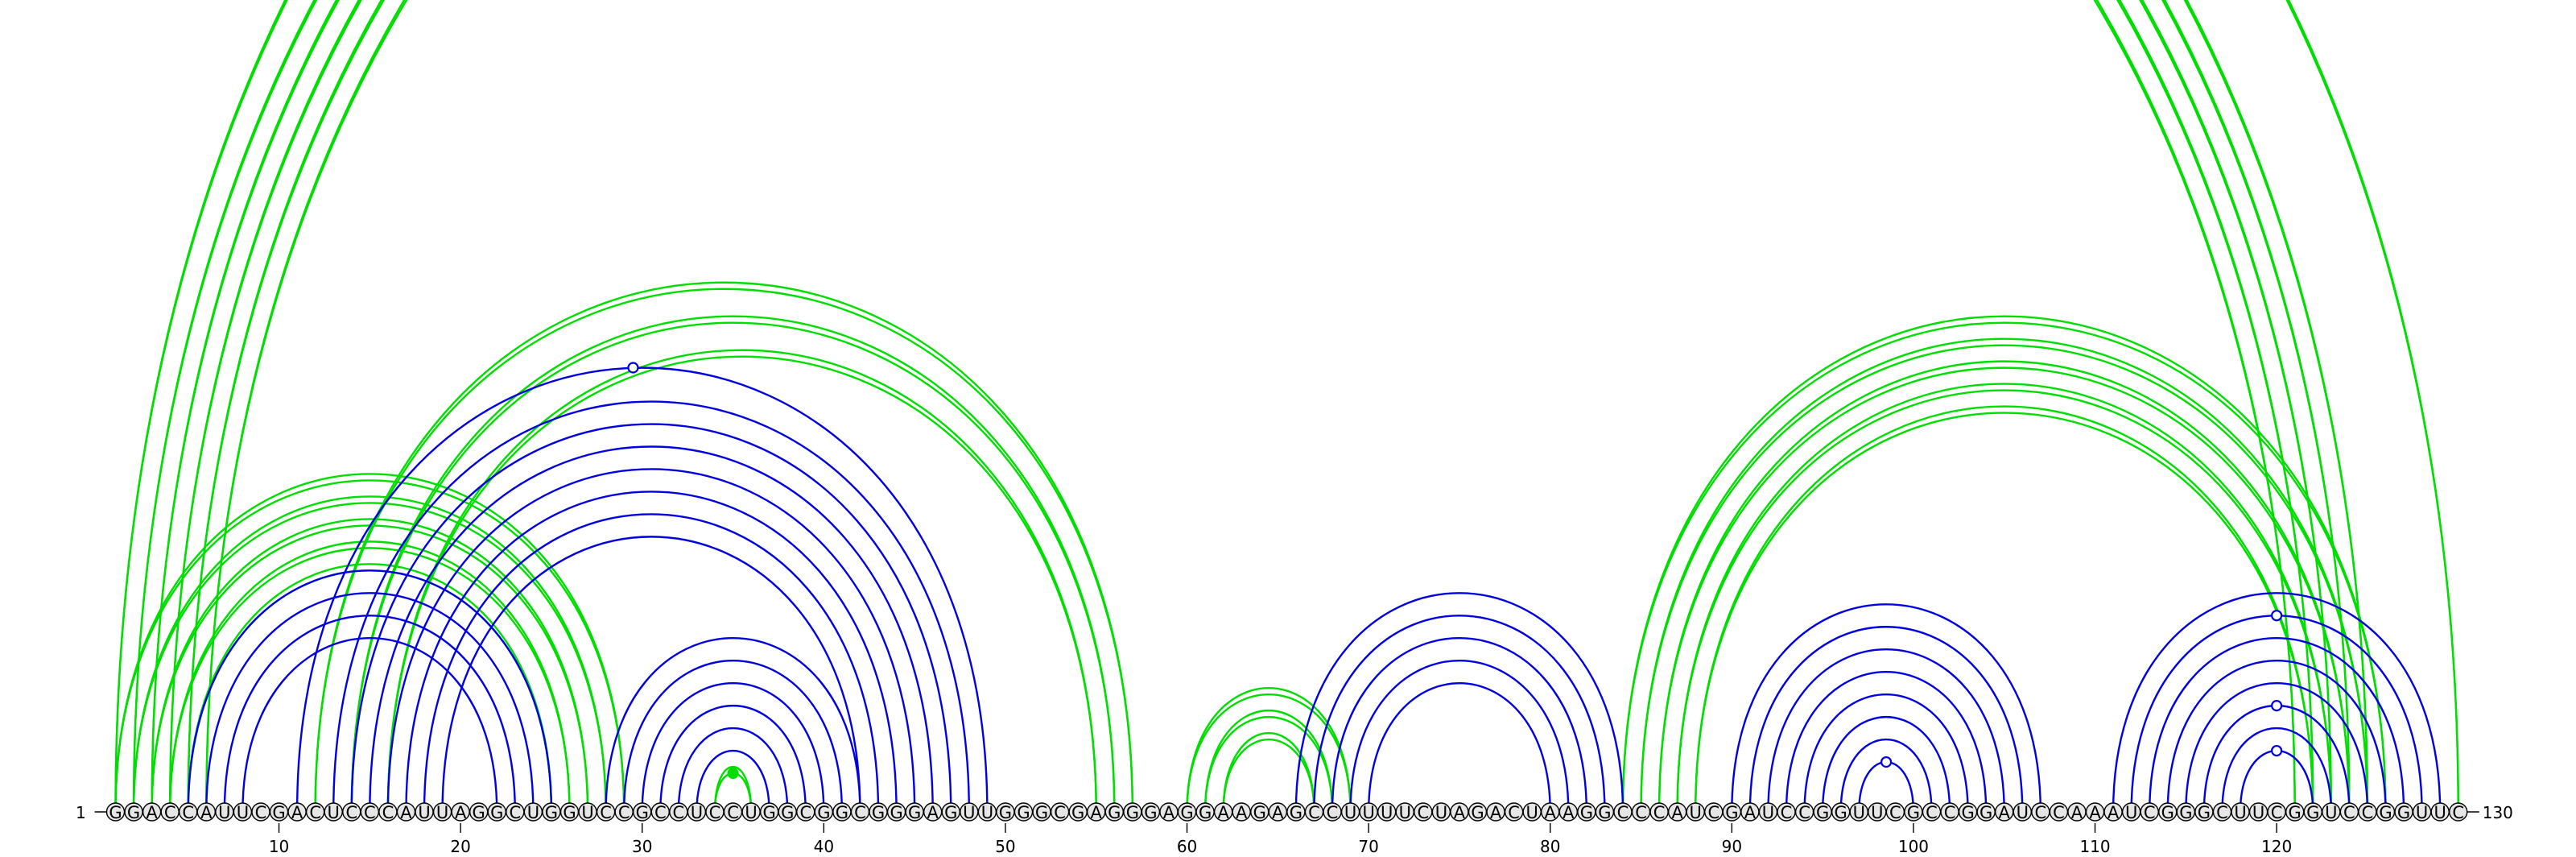  Describe the element at coordinates (1268, 772) in the screenshot. I see `arc-green-62-67-outer` at that location.